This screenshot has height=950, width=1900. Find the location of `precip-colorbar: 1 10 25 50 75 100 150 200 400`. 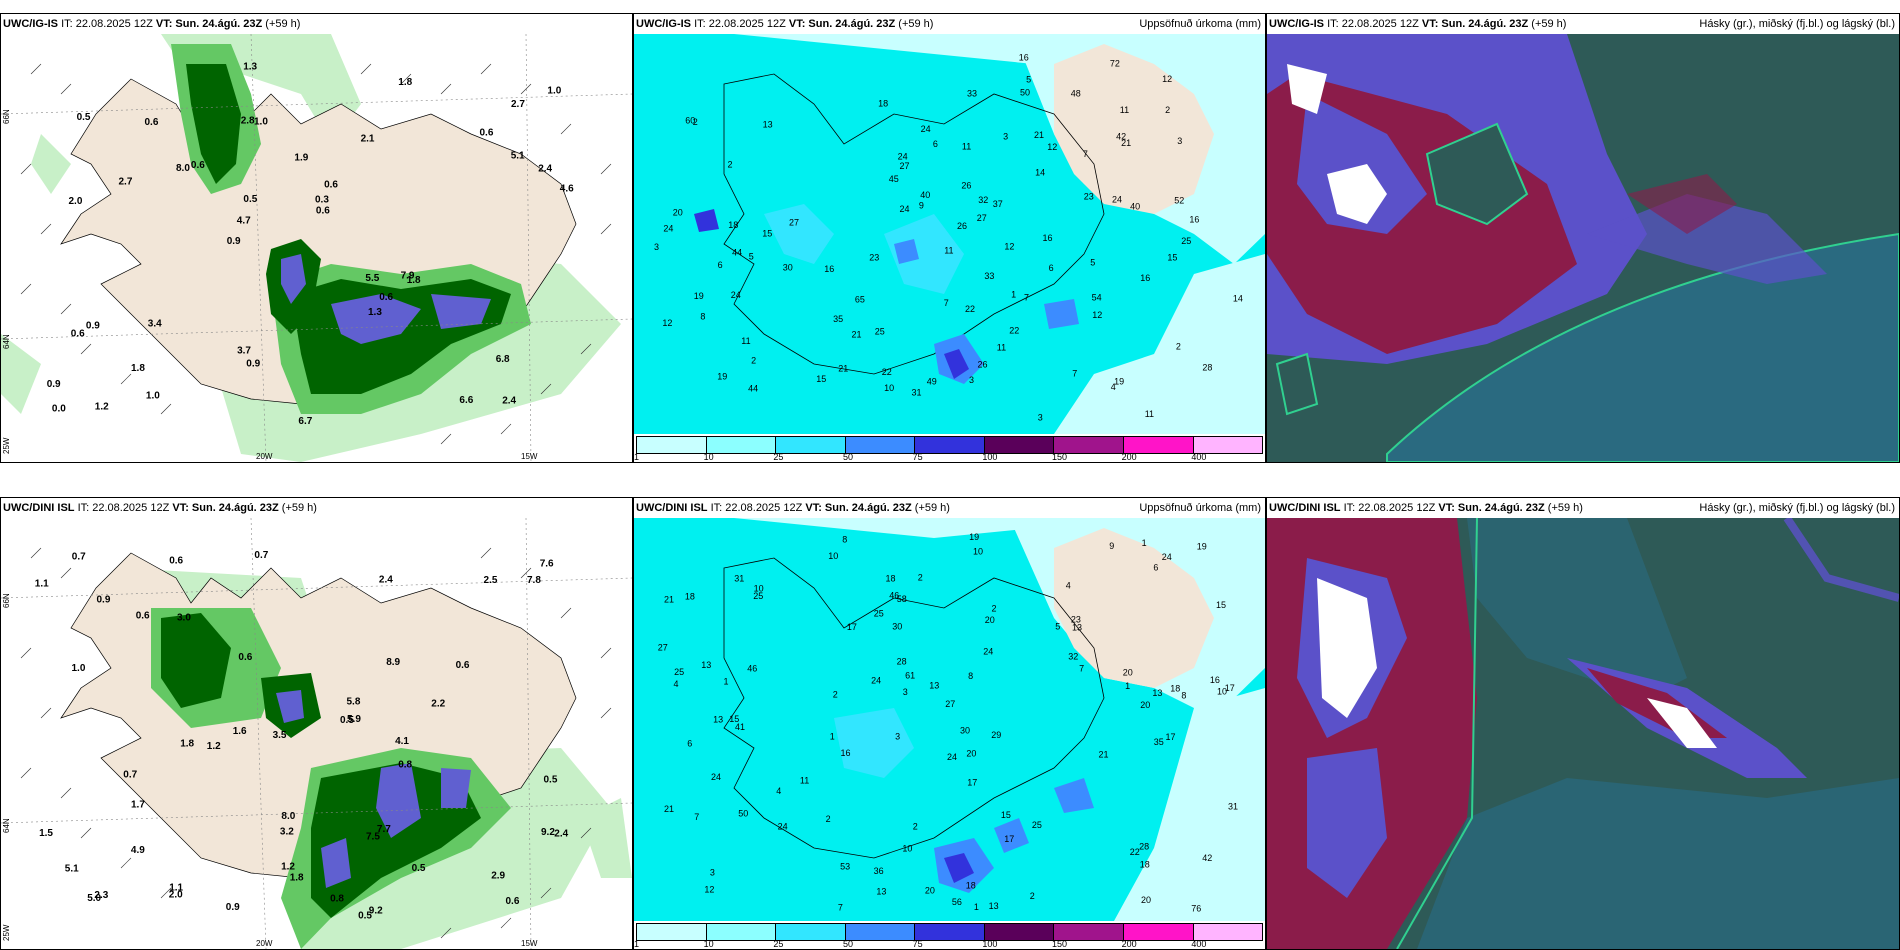

precip-colorbar: 1 10 25 50 75 100 150 200 400 is located at coordinates (949, 935).